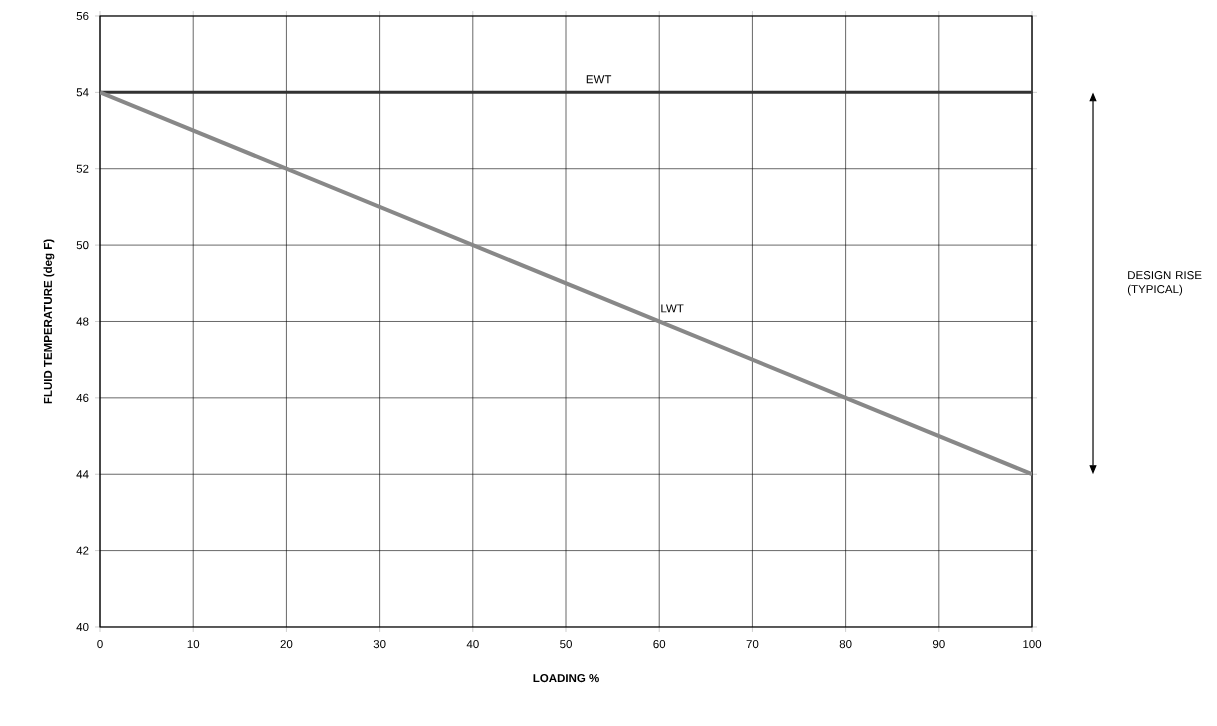  I want to click on series-label: EWT, so click(599, 79).